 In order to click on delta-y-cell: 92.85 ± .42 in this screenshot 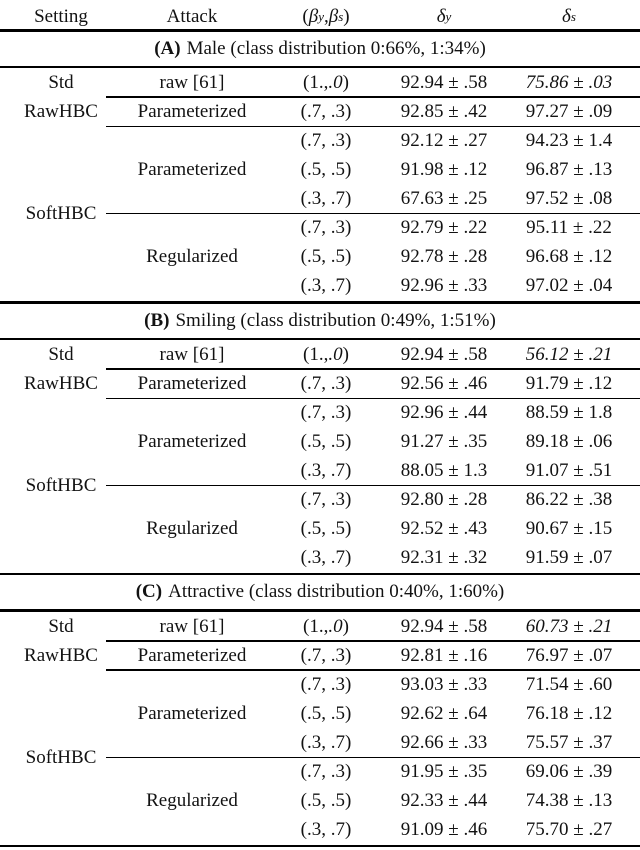, I will do `click(444, 111)`.